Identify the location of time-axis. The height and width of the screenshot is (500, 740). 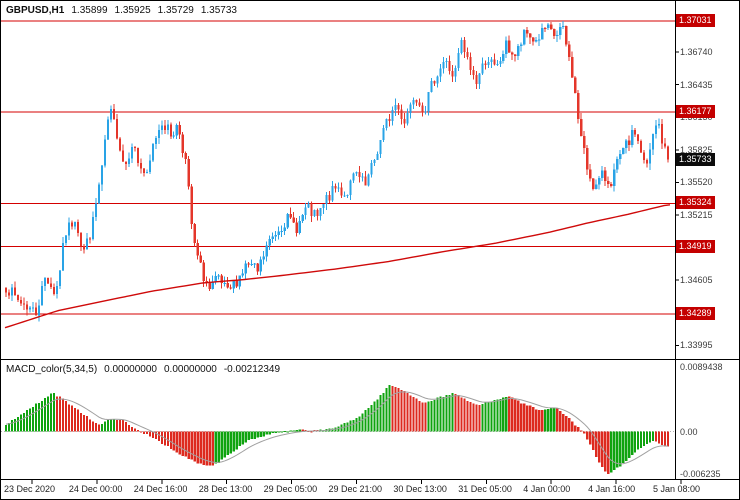
(370, 489).